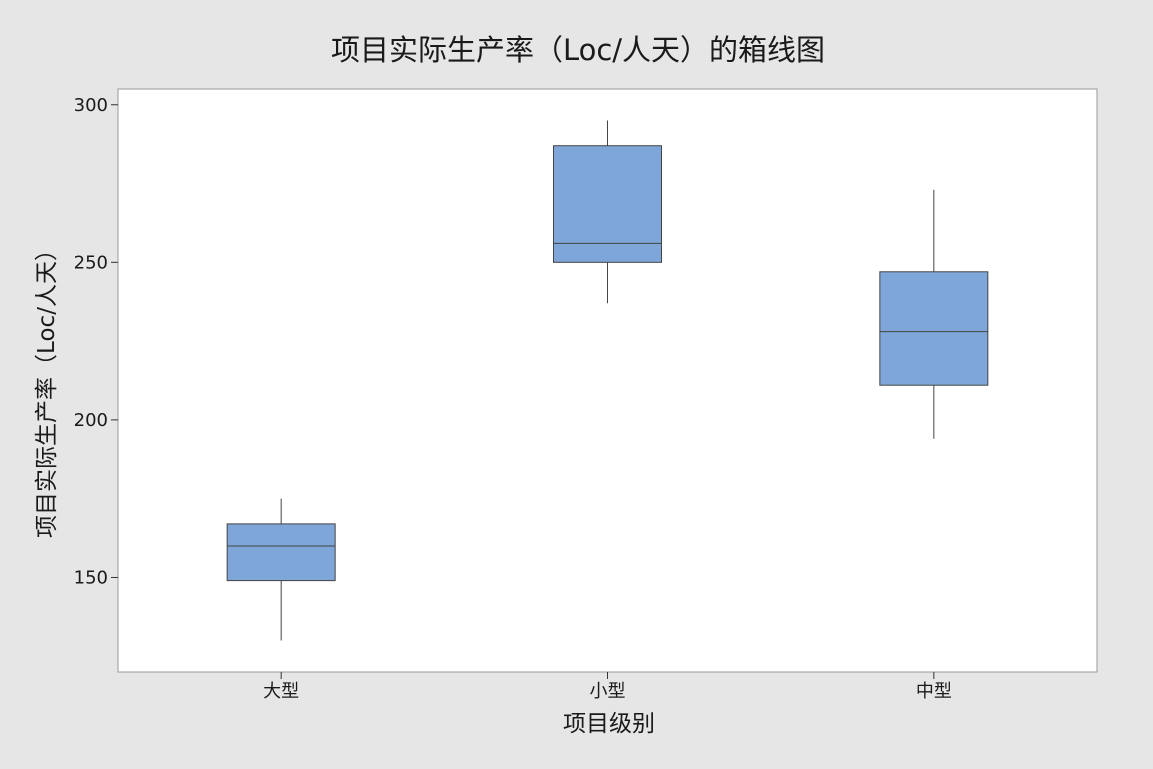 Image resolution: width=1153 pixels, height=769 pixels. Describe the element at coordinates (91, 105) in the screenshot. I see `y-tick-label: 300` at that location.